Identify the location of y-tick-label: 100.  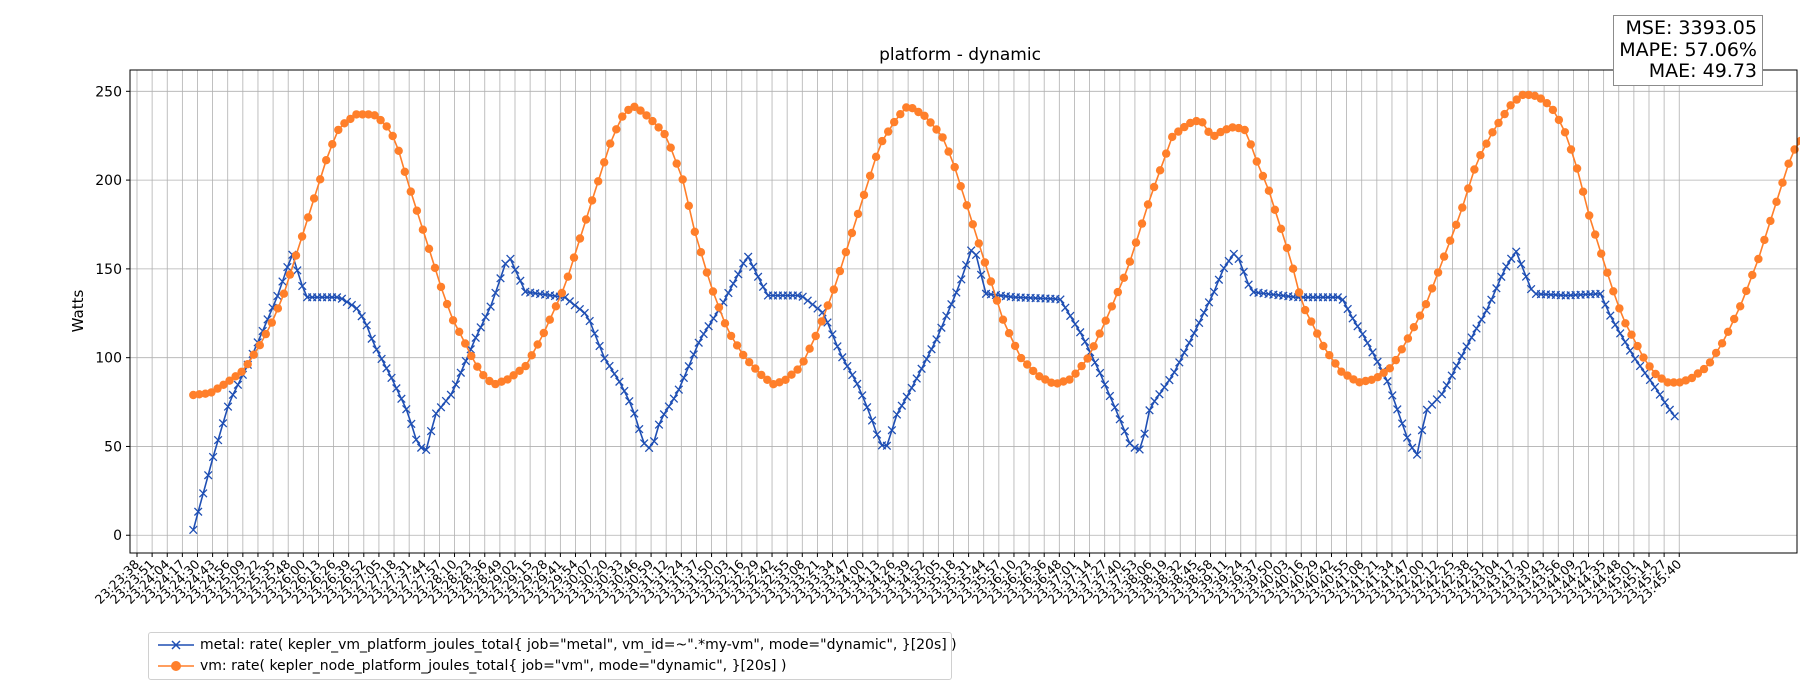
(108, 359).